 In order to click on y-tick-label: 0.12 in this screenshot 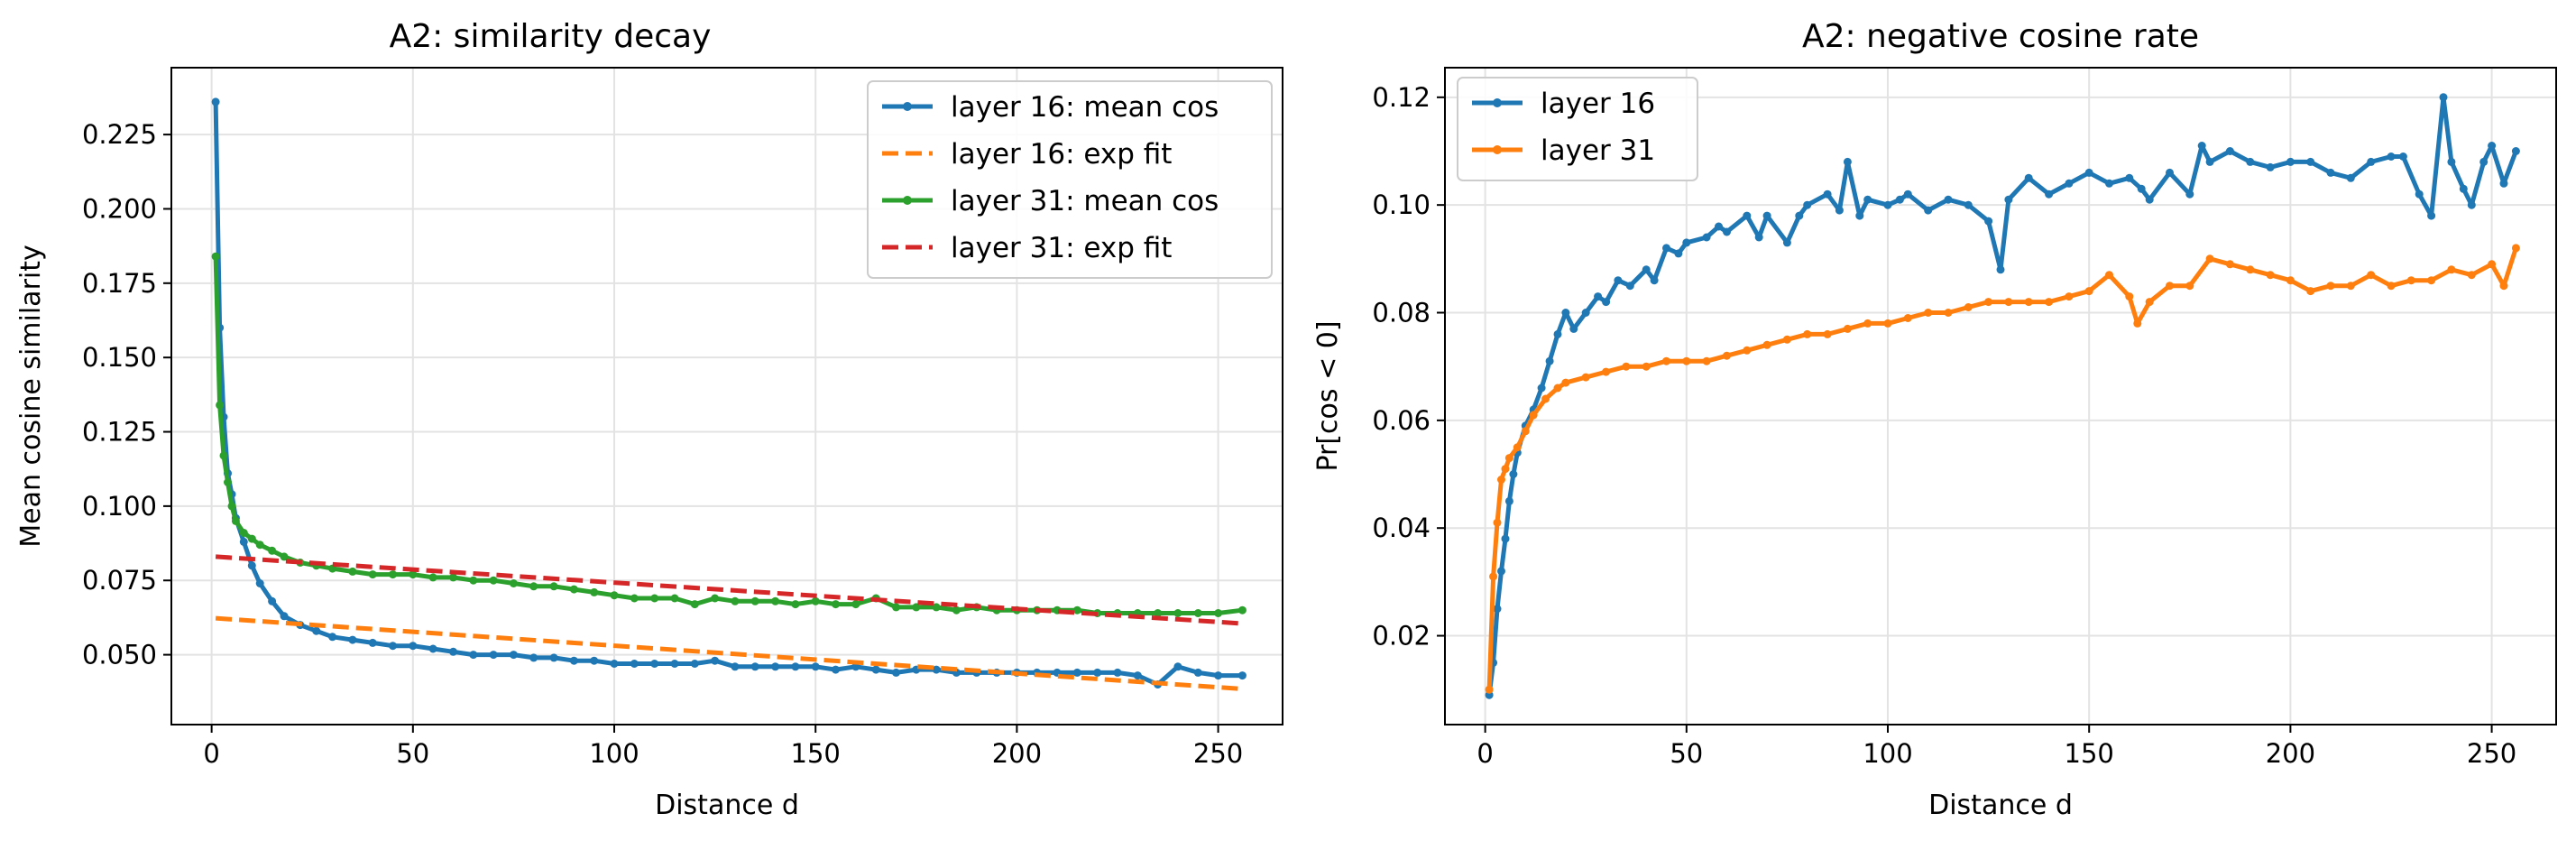, I will do `click(1402, 97)`.